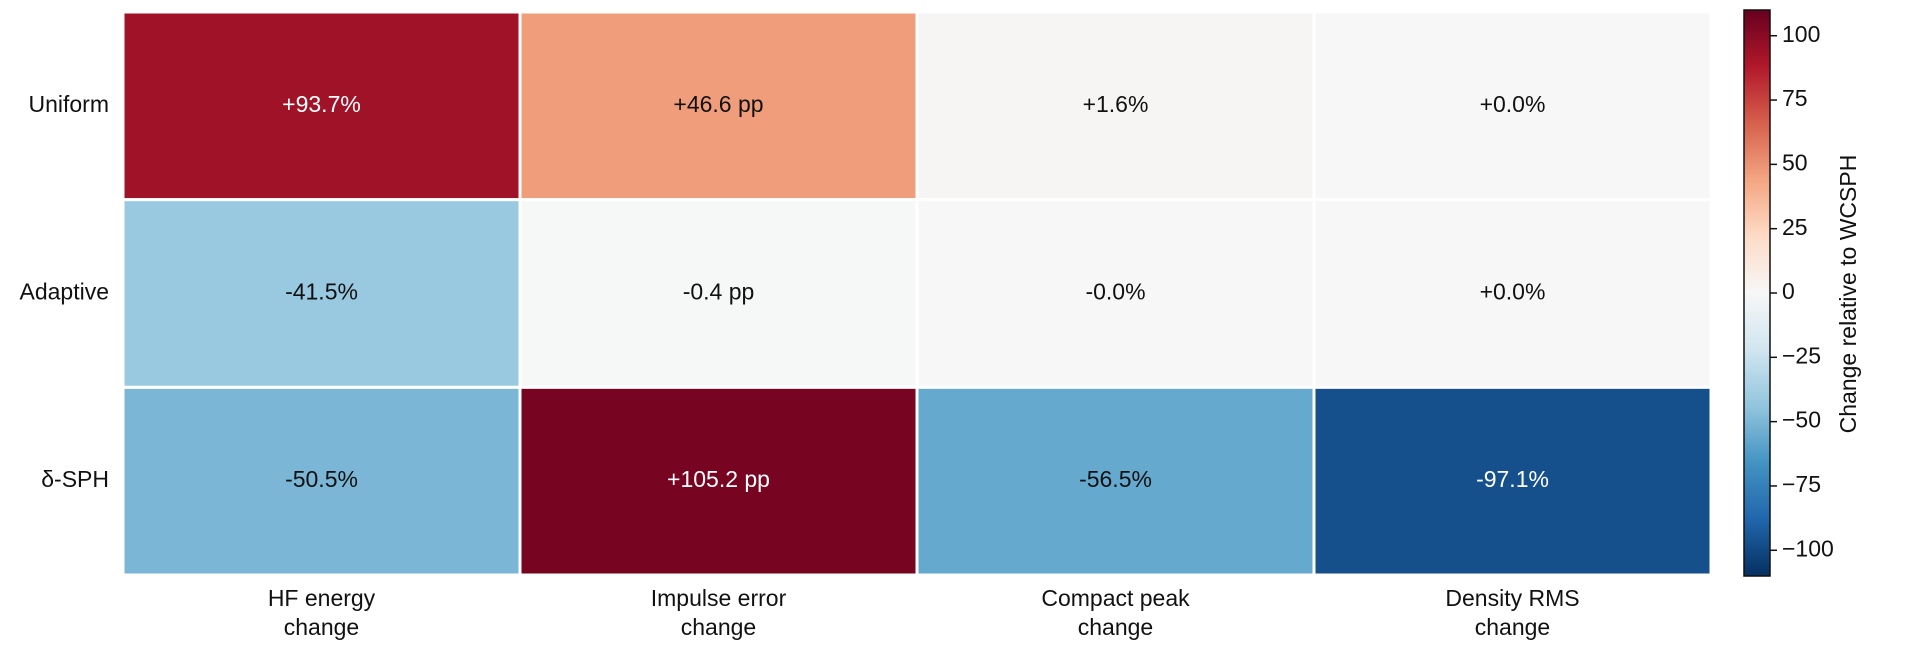  I want to click on cell-value-label: -41.5%, so click(321, 292).